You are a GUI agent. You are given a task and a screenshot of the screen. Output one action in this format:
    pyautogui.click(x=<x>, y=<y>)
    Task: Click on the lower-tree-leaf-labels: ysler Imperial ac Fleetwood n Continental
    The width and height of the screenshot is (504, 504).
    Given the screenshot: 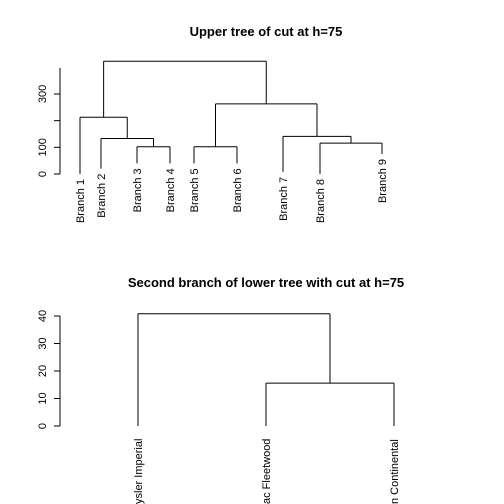 What is the action you would take?
    pyautogui.click(x=267, y=471)
    